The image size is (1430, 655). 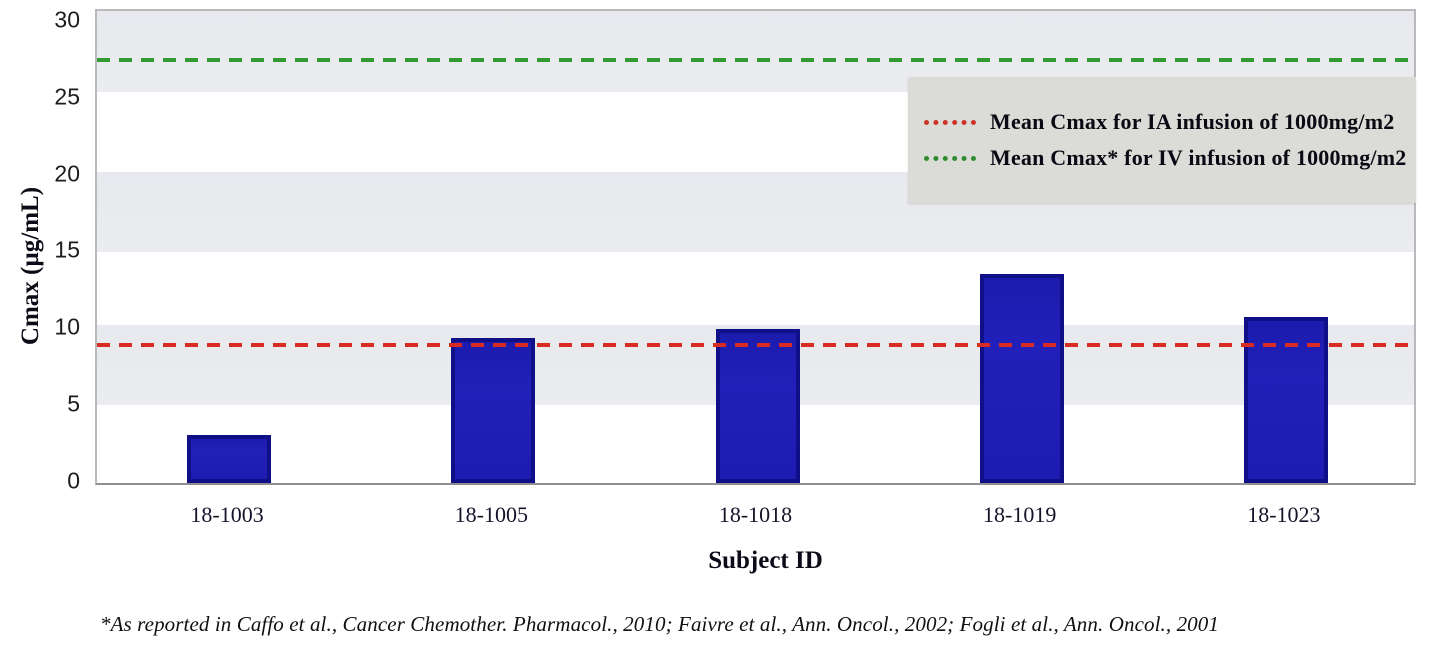 I want to click on y-axis-tick-label: 30, so click(x=67, y=19).